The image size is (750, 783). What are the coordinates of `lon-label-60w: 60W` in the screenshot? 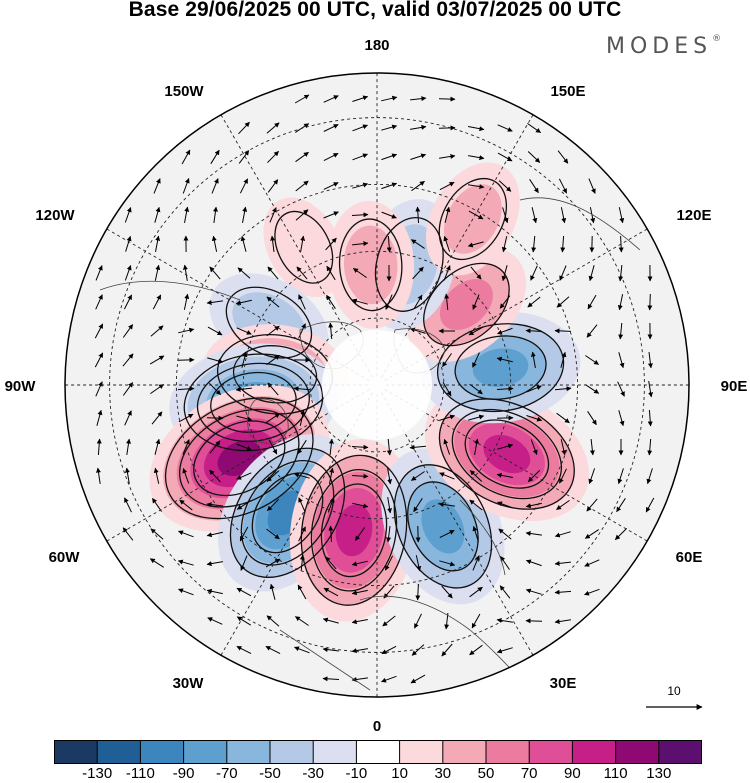 It's located at (65, 557).